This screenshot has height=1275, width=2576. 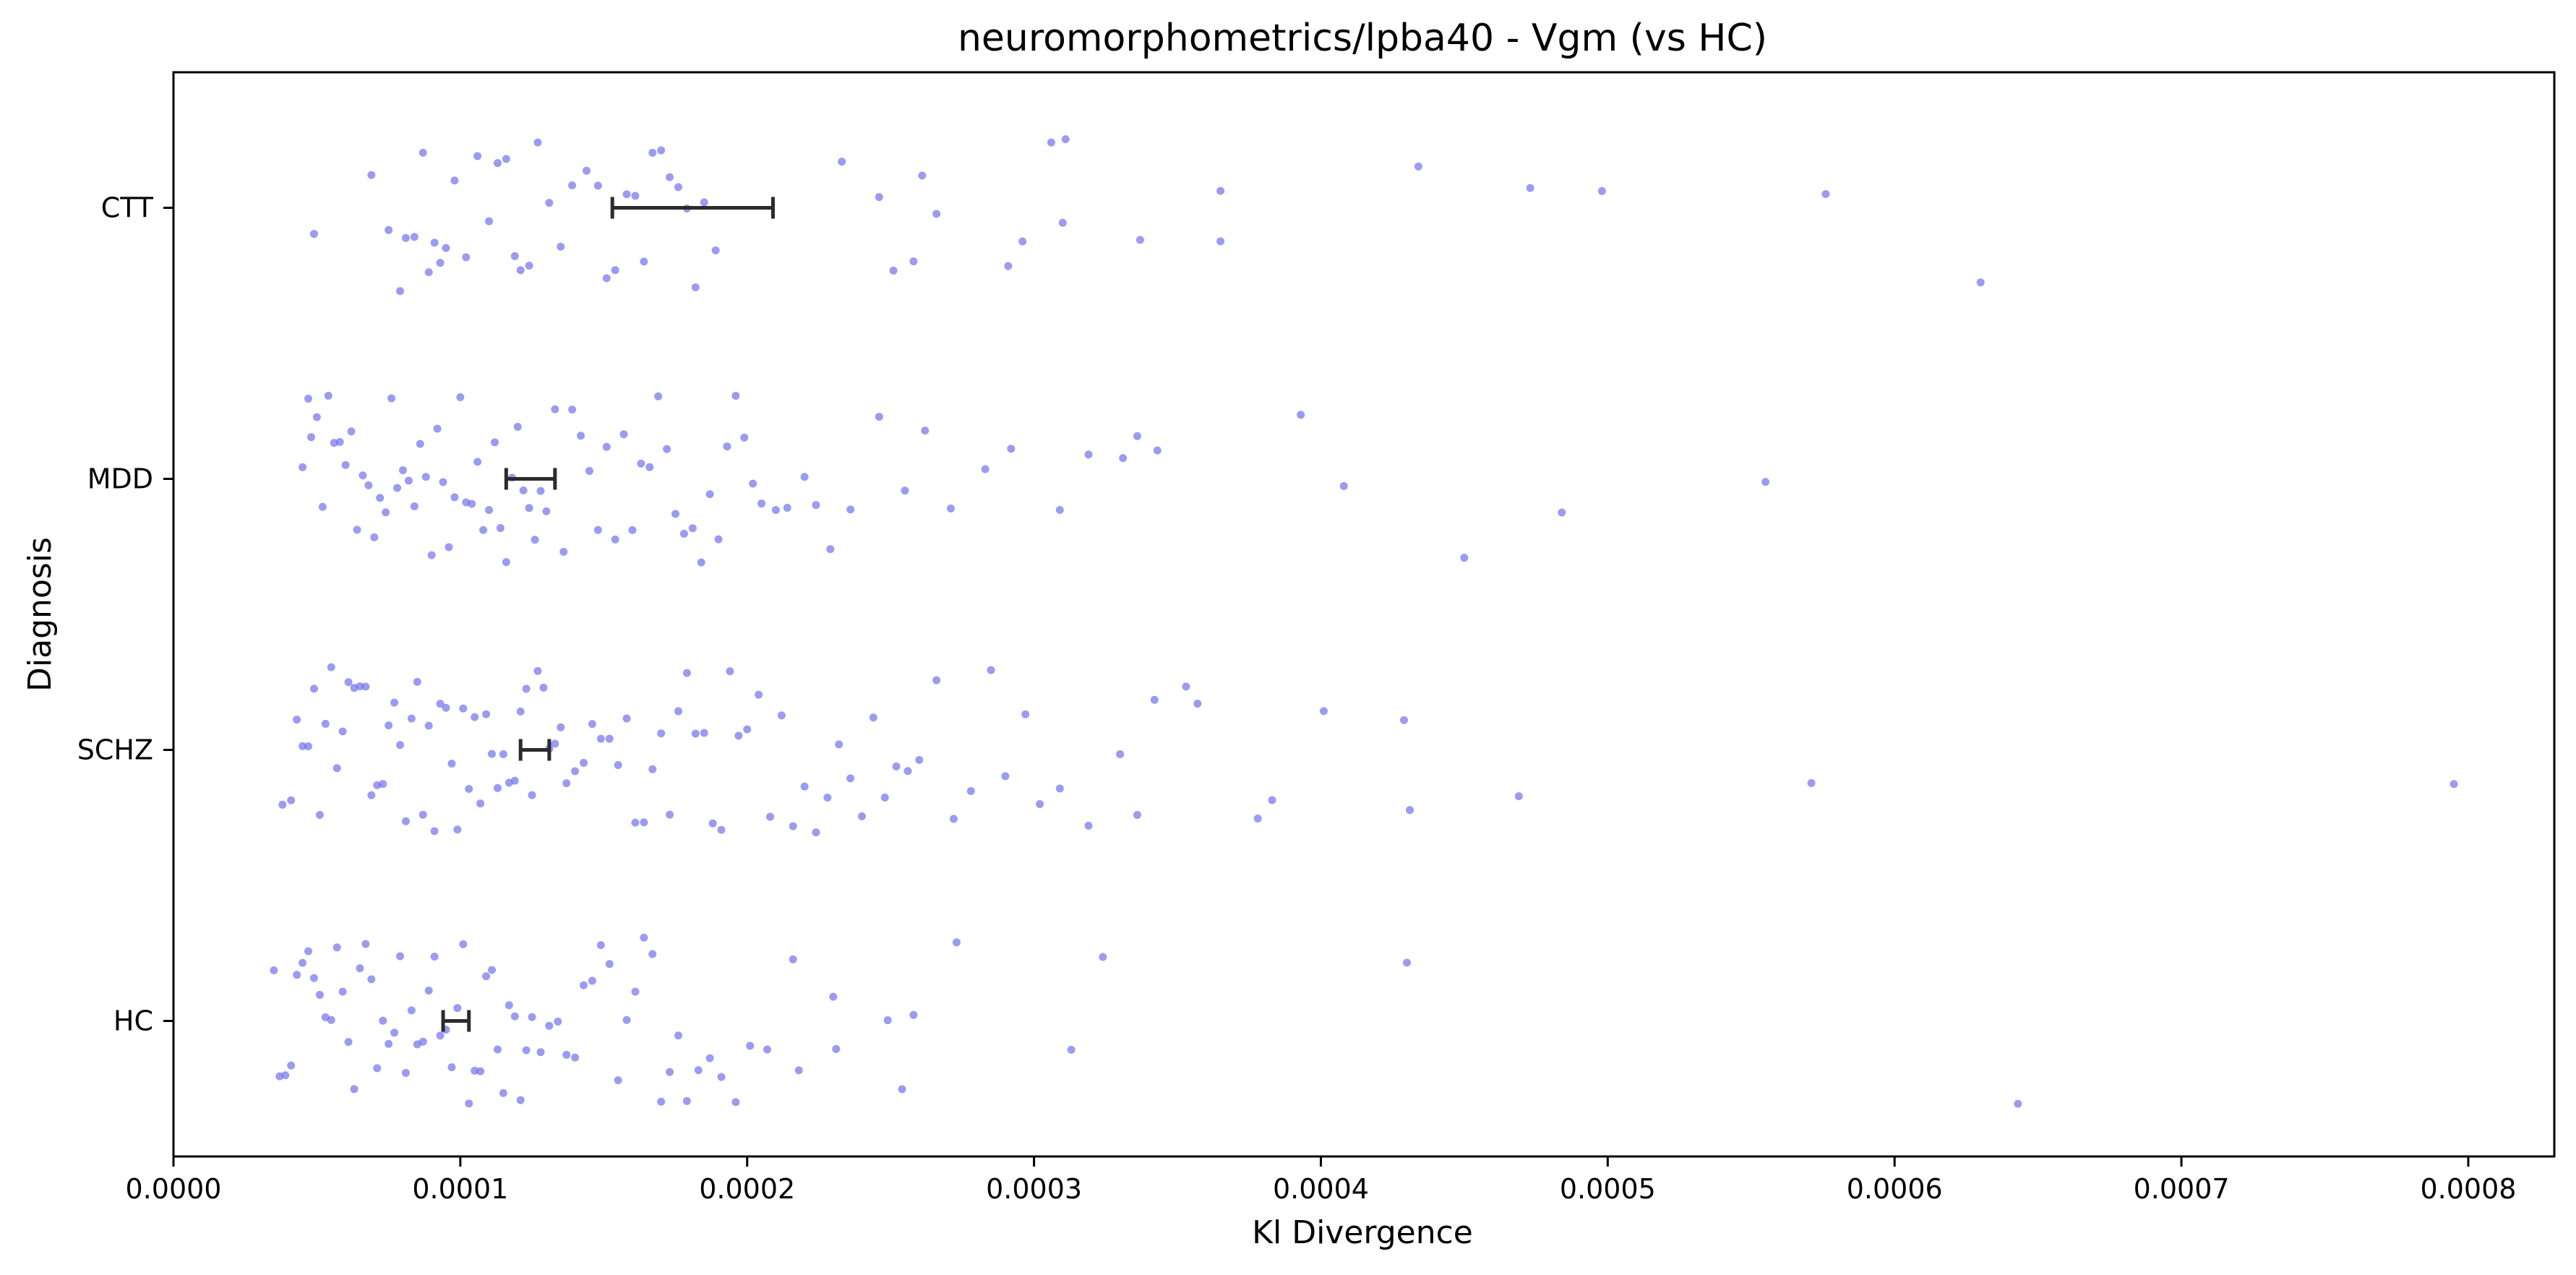 I want to click on y-tick-label-ctt: CTT, so click(x=128, y=208).